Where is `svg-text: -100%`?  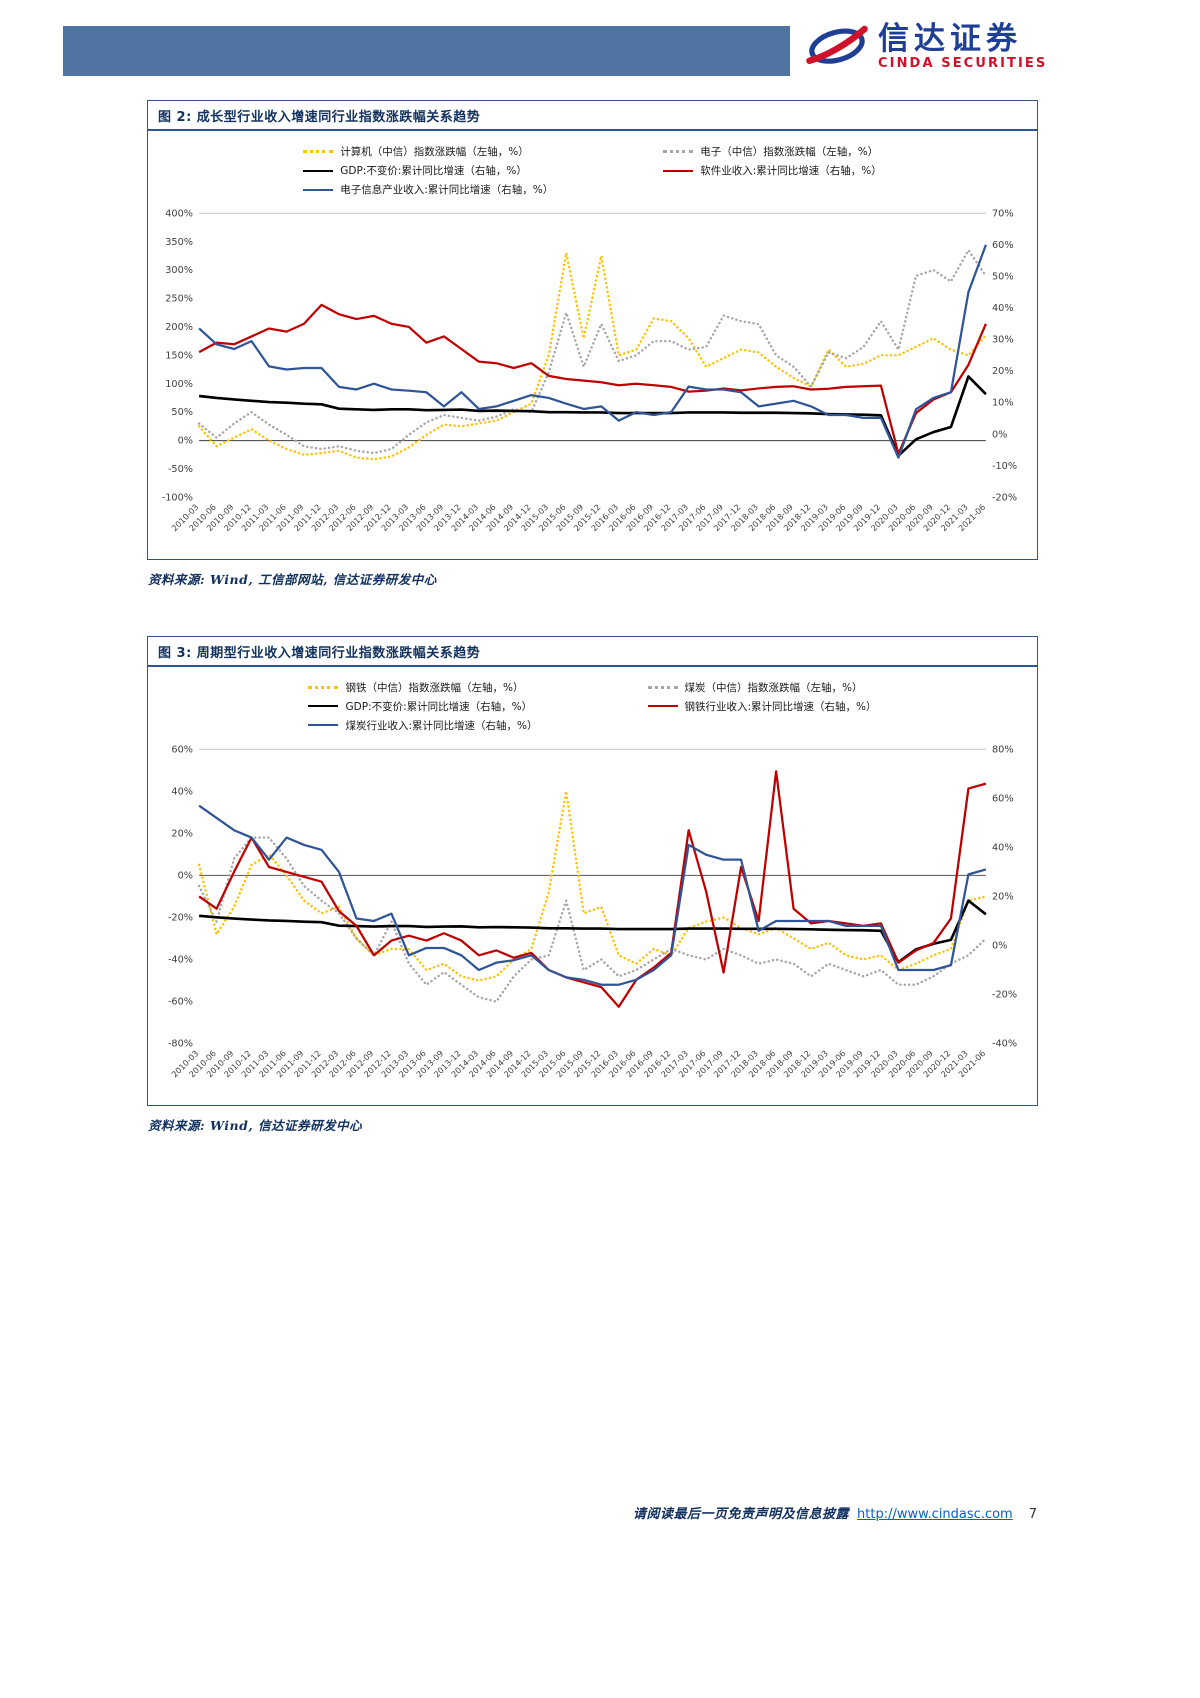 svg-text: -100% is located at coordinates (177, 497).